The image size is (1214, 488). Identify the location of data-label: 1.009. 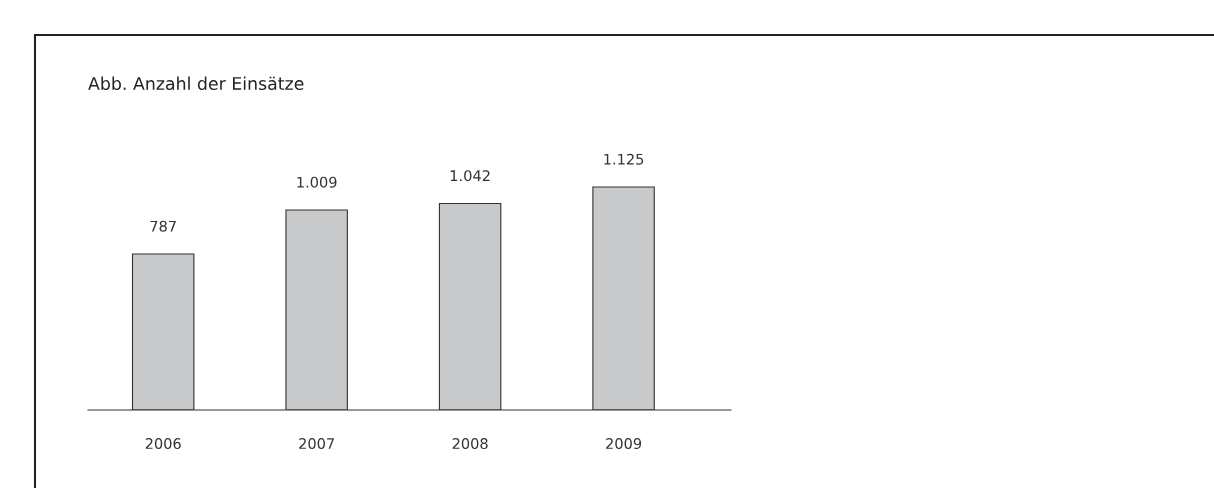
(317, 182).